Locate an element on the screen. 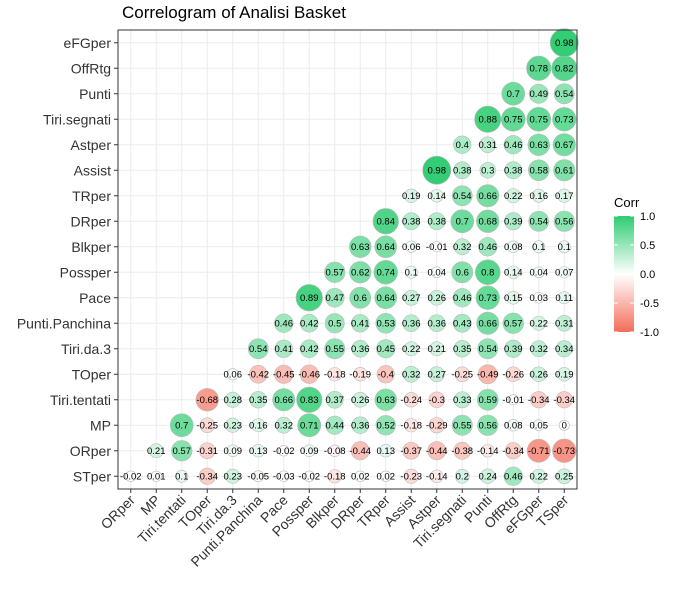 Image resolution: width=674 pixels, height=594 pixels. corr-value-label: 0.5 is located at coordinates (334, 324).